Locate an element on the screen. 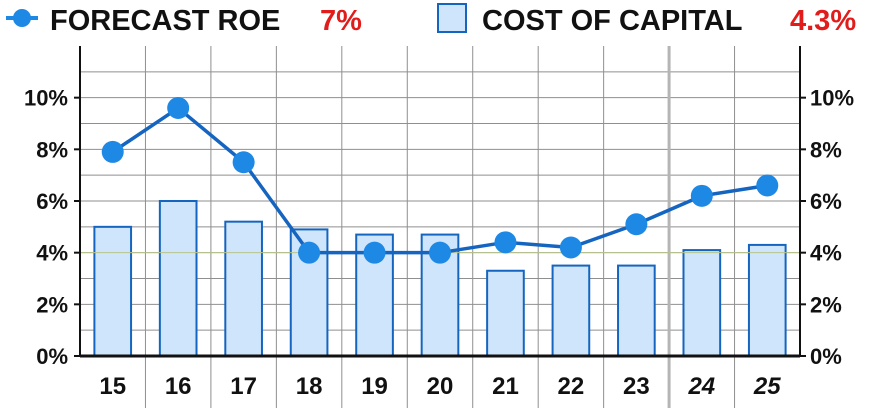 This screenshot has width=872, height=408. ytick-label-left: 4% is located at coordinates (52, 253).